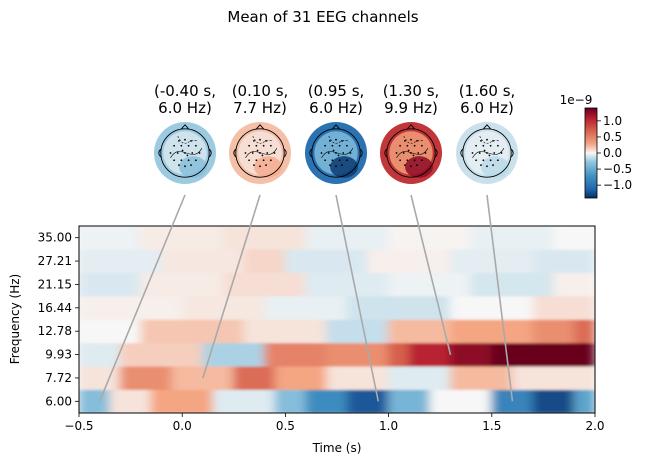 Image resolution: width=647 pixels, height=466 pixels. What do you see at coordinates (285, 426) in the screenshot?
I see `x-tick-label: 0.5` at bounding box center [285, 426].